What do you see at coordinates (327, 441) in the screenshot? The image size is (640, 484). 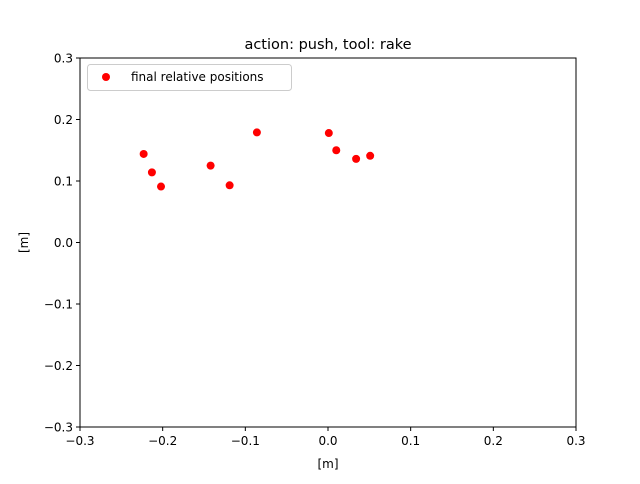 I see `x-tick-label: 0.0` at bounding box center [327, 441].